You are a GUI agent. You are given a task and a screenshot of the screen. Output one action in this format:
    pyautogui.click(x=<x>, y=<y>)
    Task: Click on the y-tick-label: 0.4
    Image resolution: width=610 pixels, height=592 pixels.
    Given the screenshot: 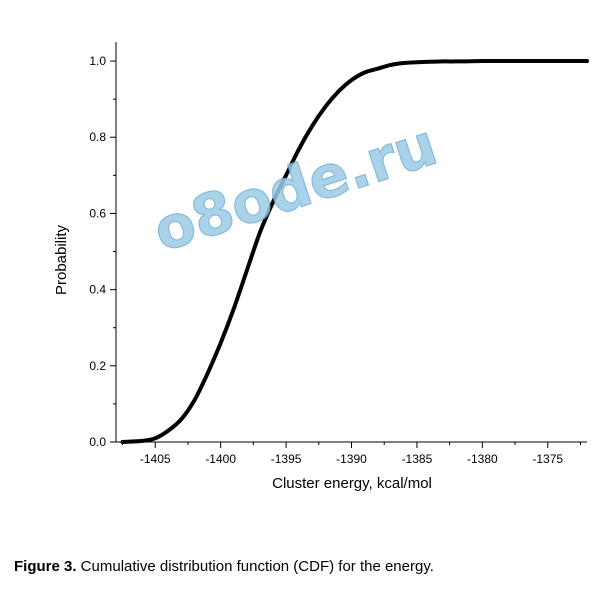 What is the action you would take?
    pyautogui.click(x=97, y=290)
    